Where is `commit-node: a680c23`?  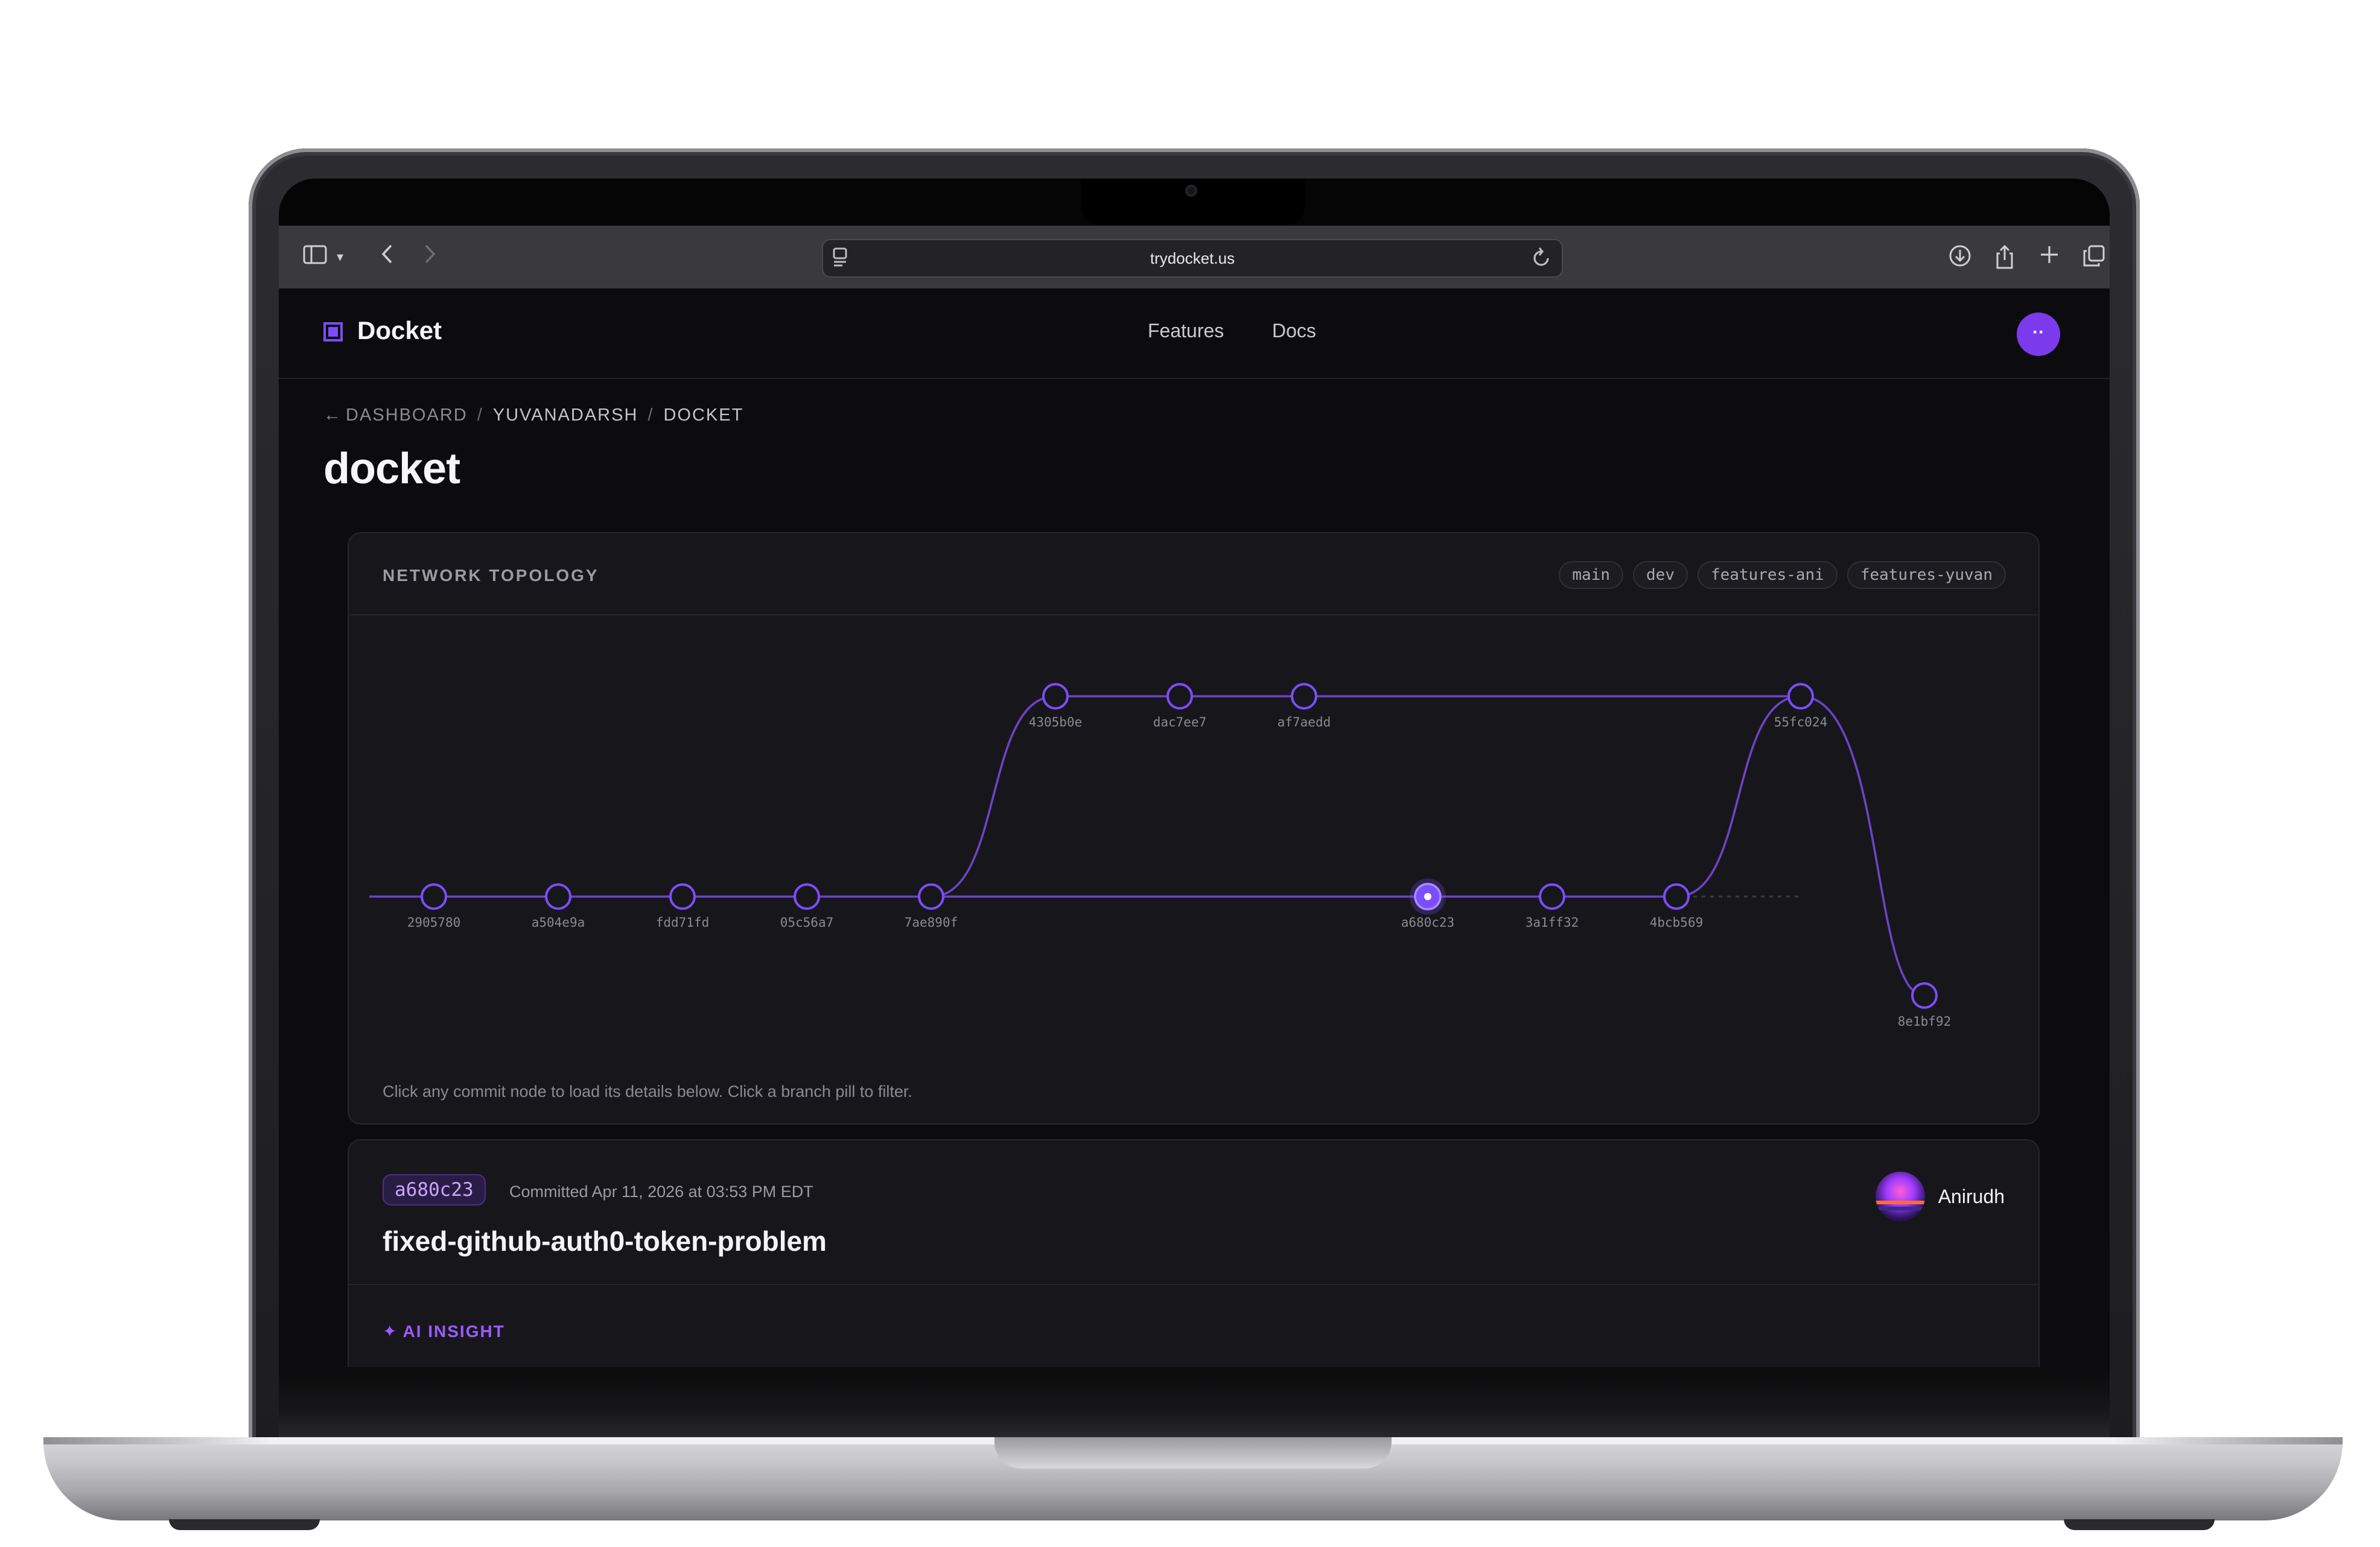
commit-node: a680c23 is located at coordinates (1428, 904).